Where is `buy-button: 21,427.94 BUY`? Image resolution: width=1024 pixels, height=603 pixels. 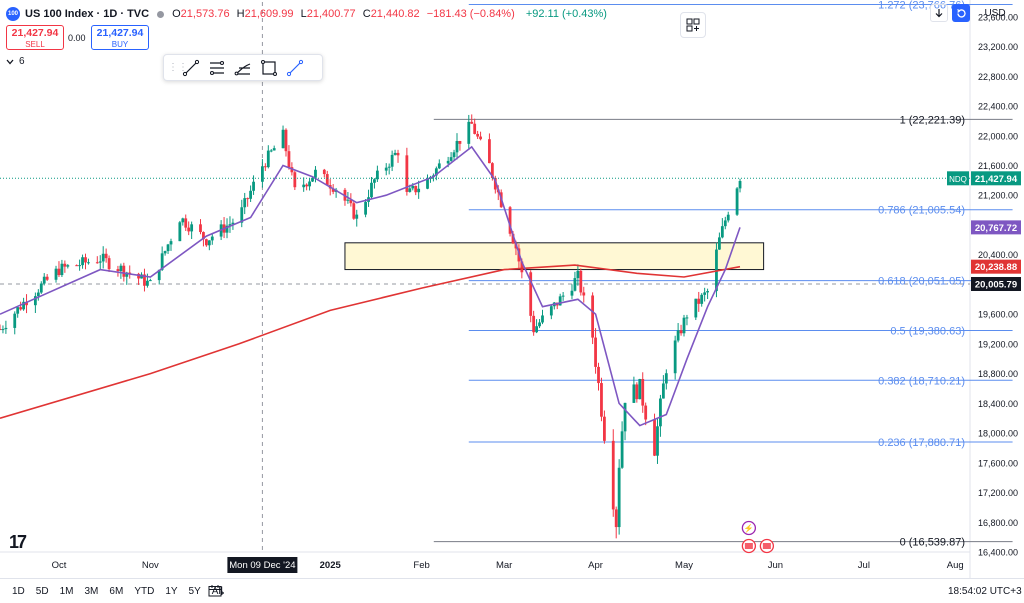 buy-button: 21,427.94 BUY is located at coordinates (120, 37).